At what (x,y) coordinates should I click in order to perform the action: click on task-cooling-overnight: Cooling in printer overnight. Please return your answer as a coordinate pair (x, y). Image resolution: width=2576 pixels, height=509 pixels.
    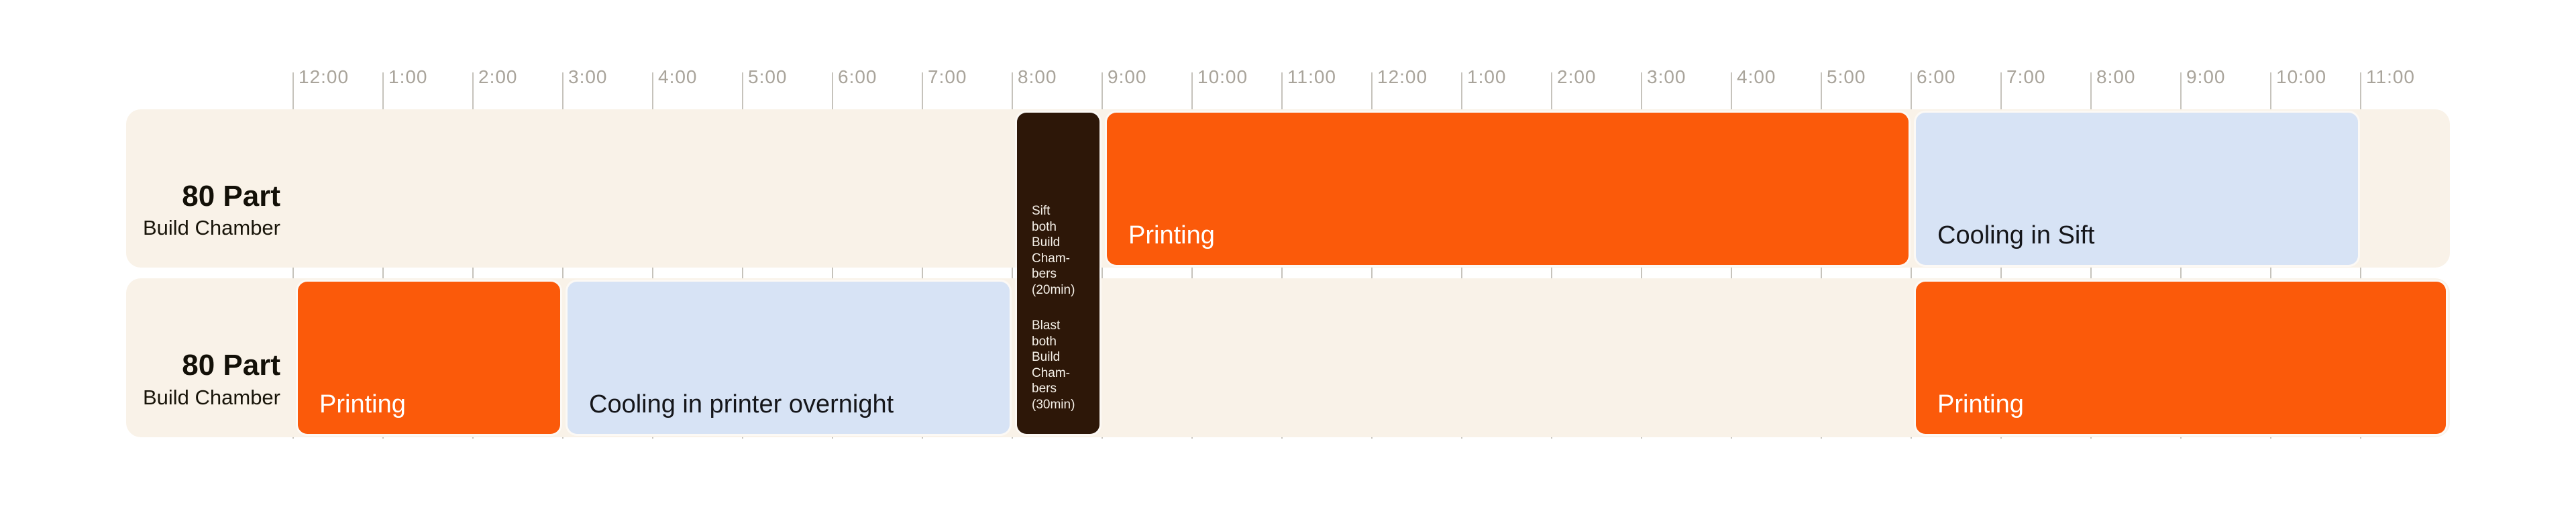
    Looking at the image, I should click on (789, 358).